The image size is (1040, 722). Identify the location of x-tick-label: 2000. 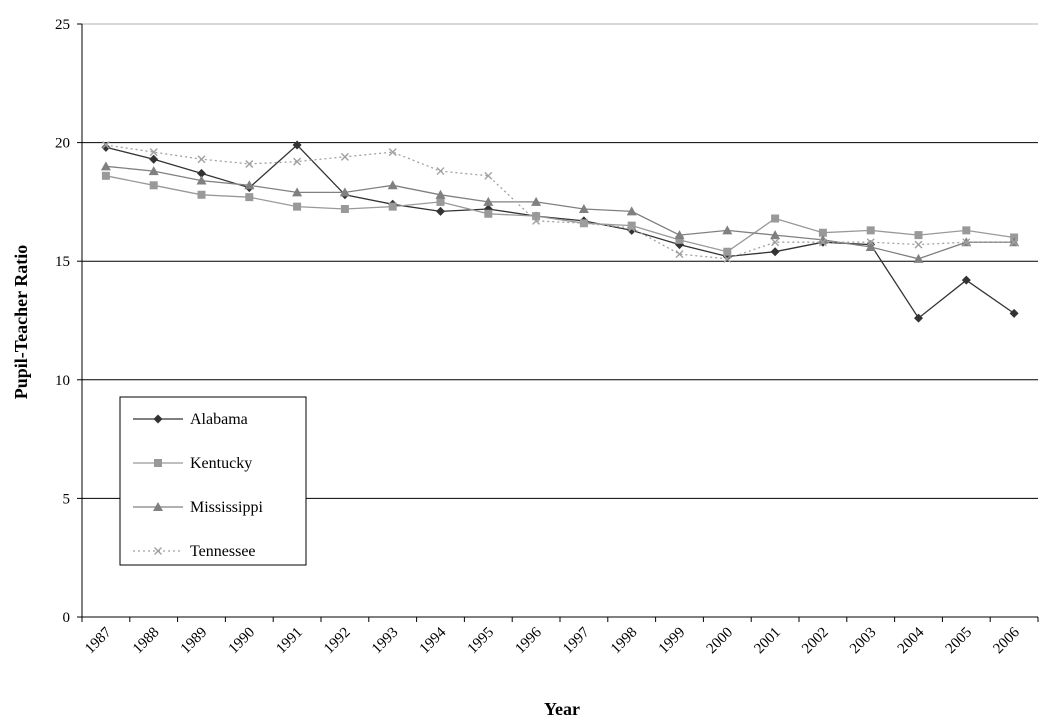
(720, 641).